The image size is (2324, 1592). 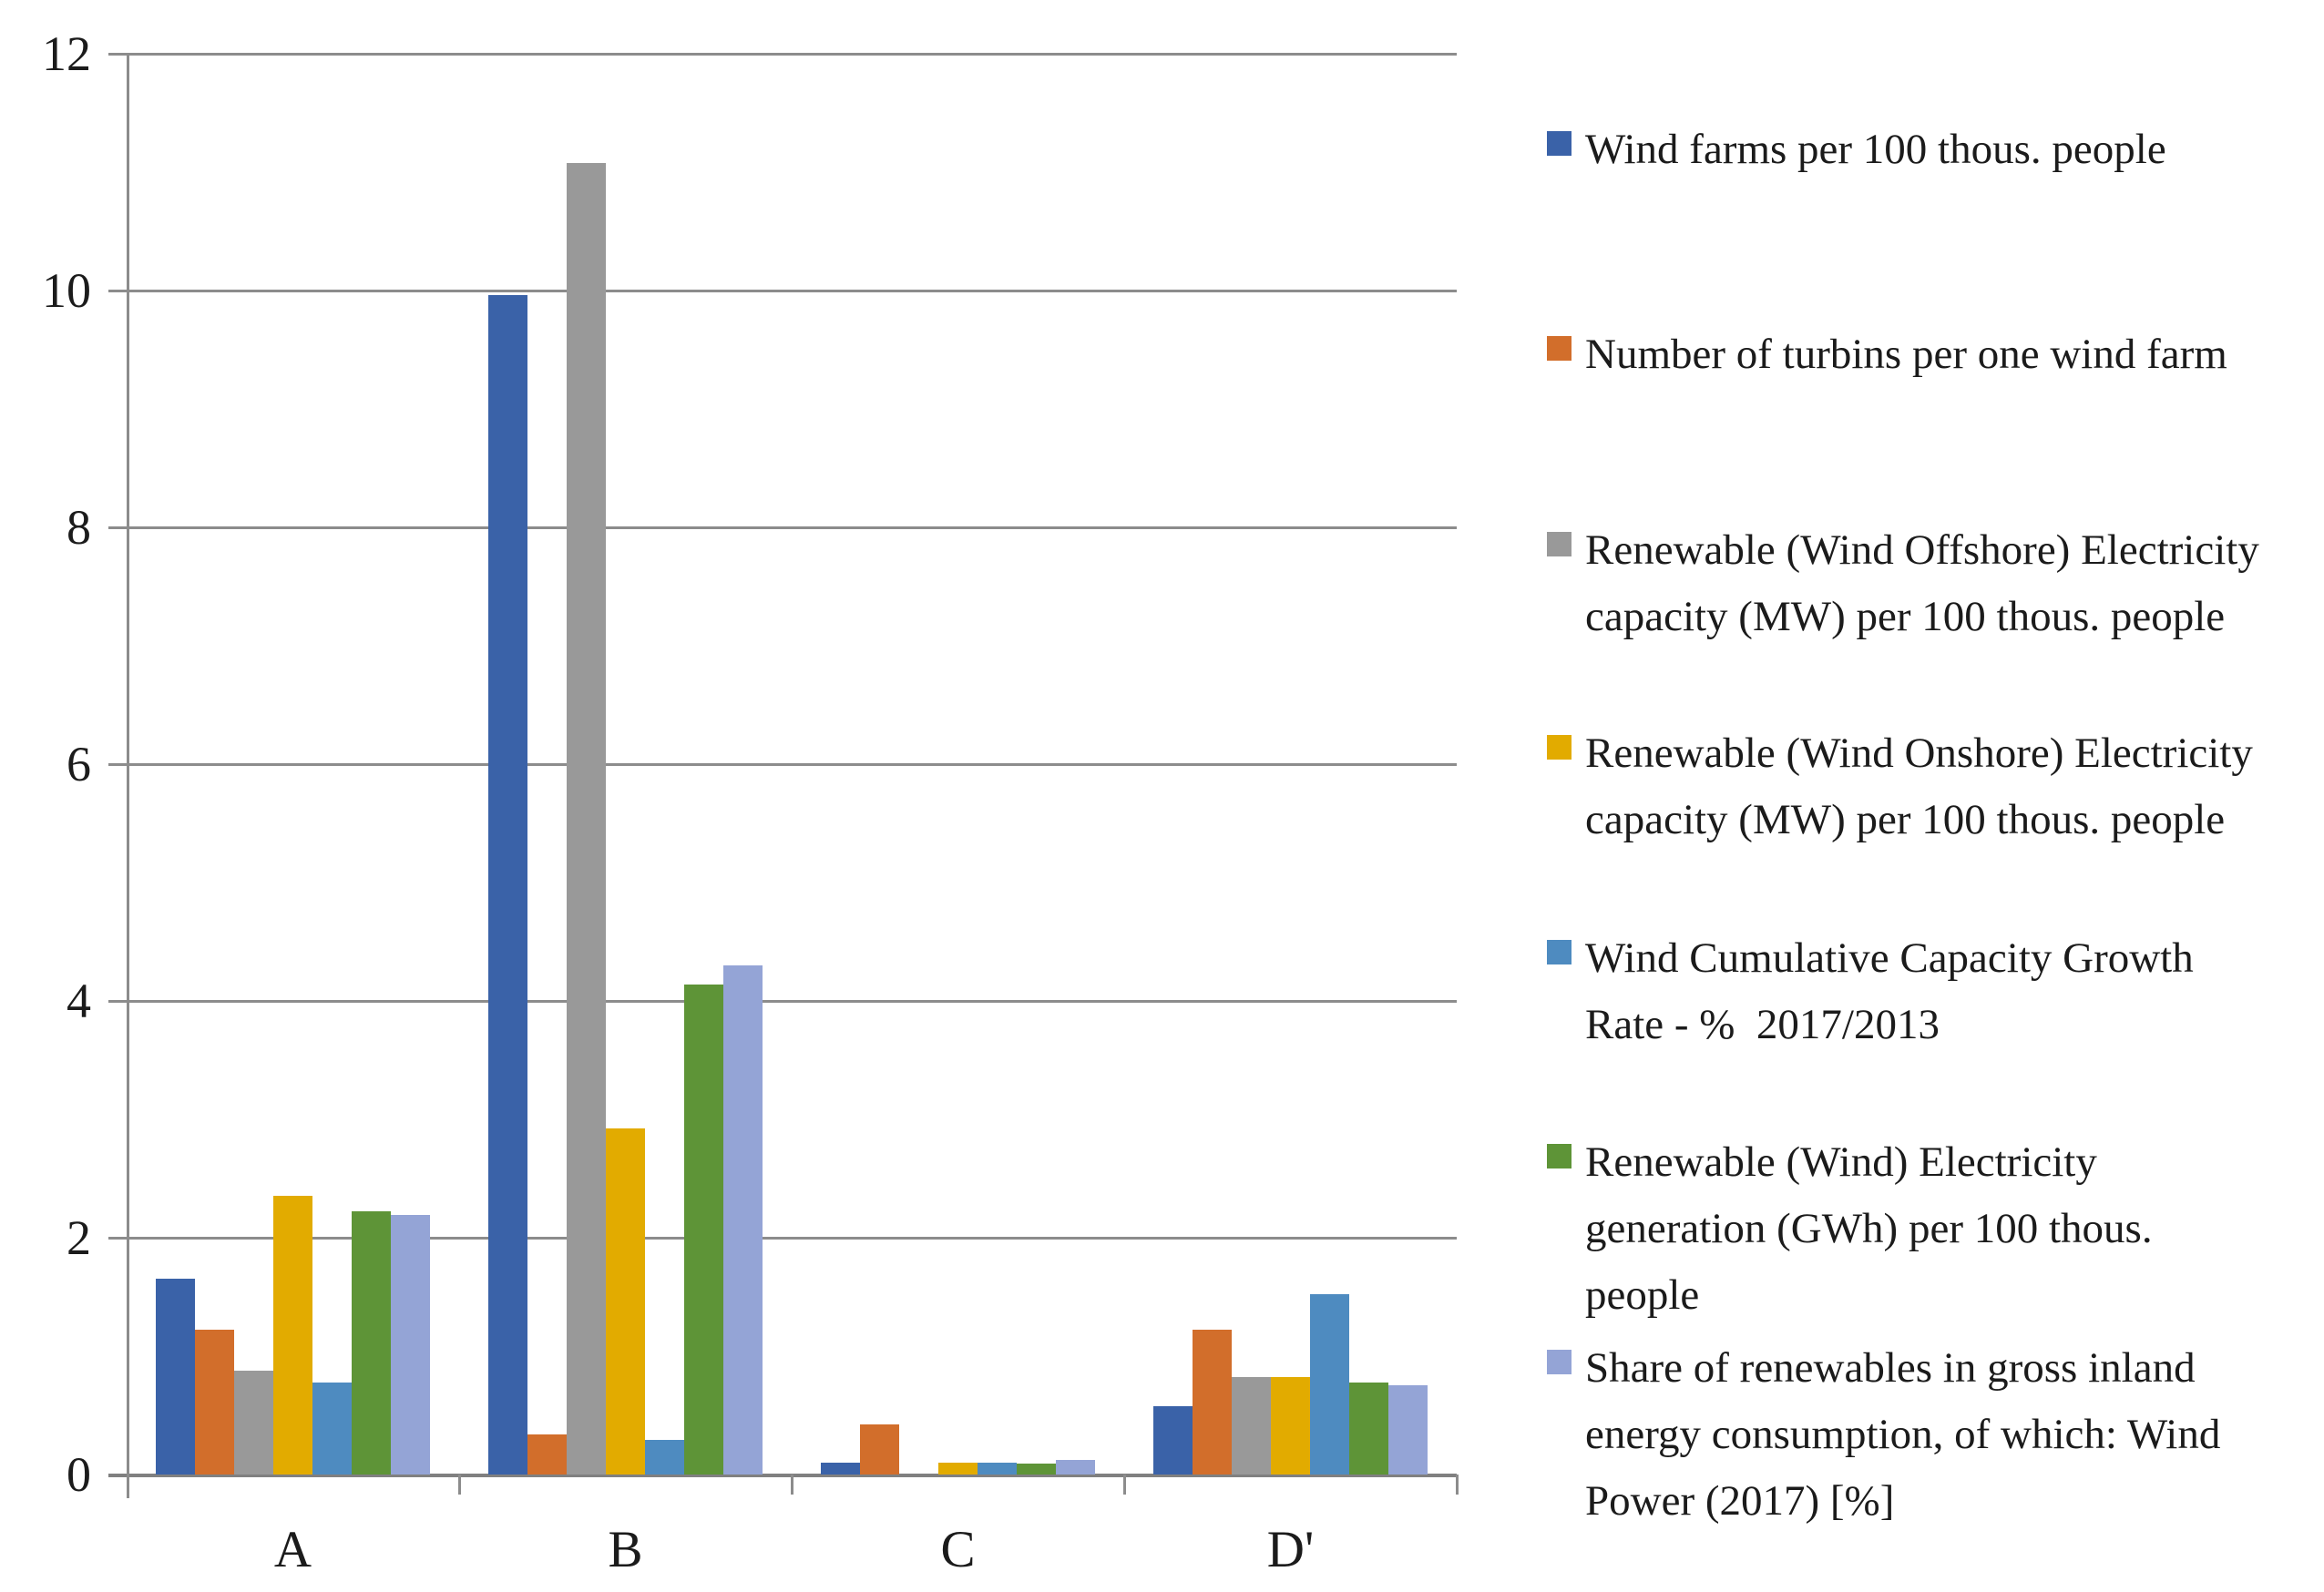 I want to click on bar-D'-series5, so click(x=1330, y=1384).